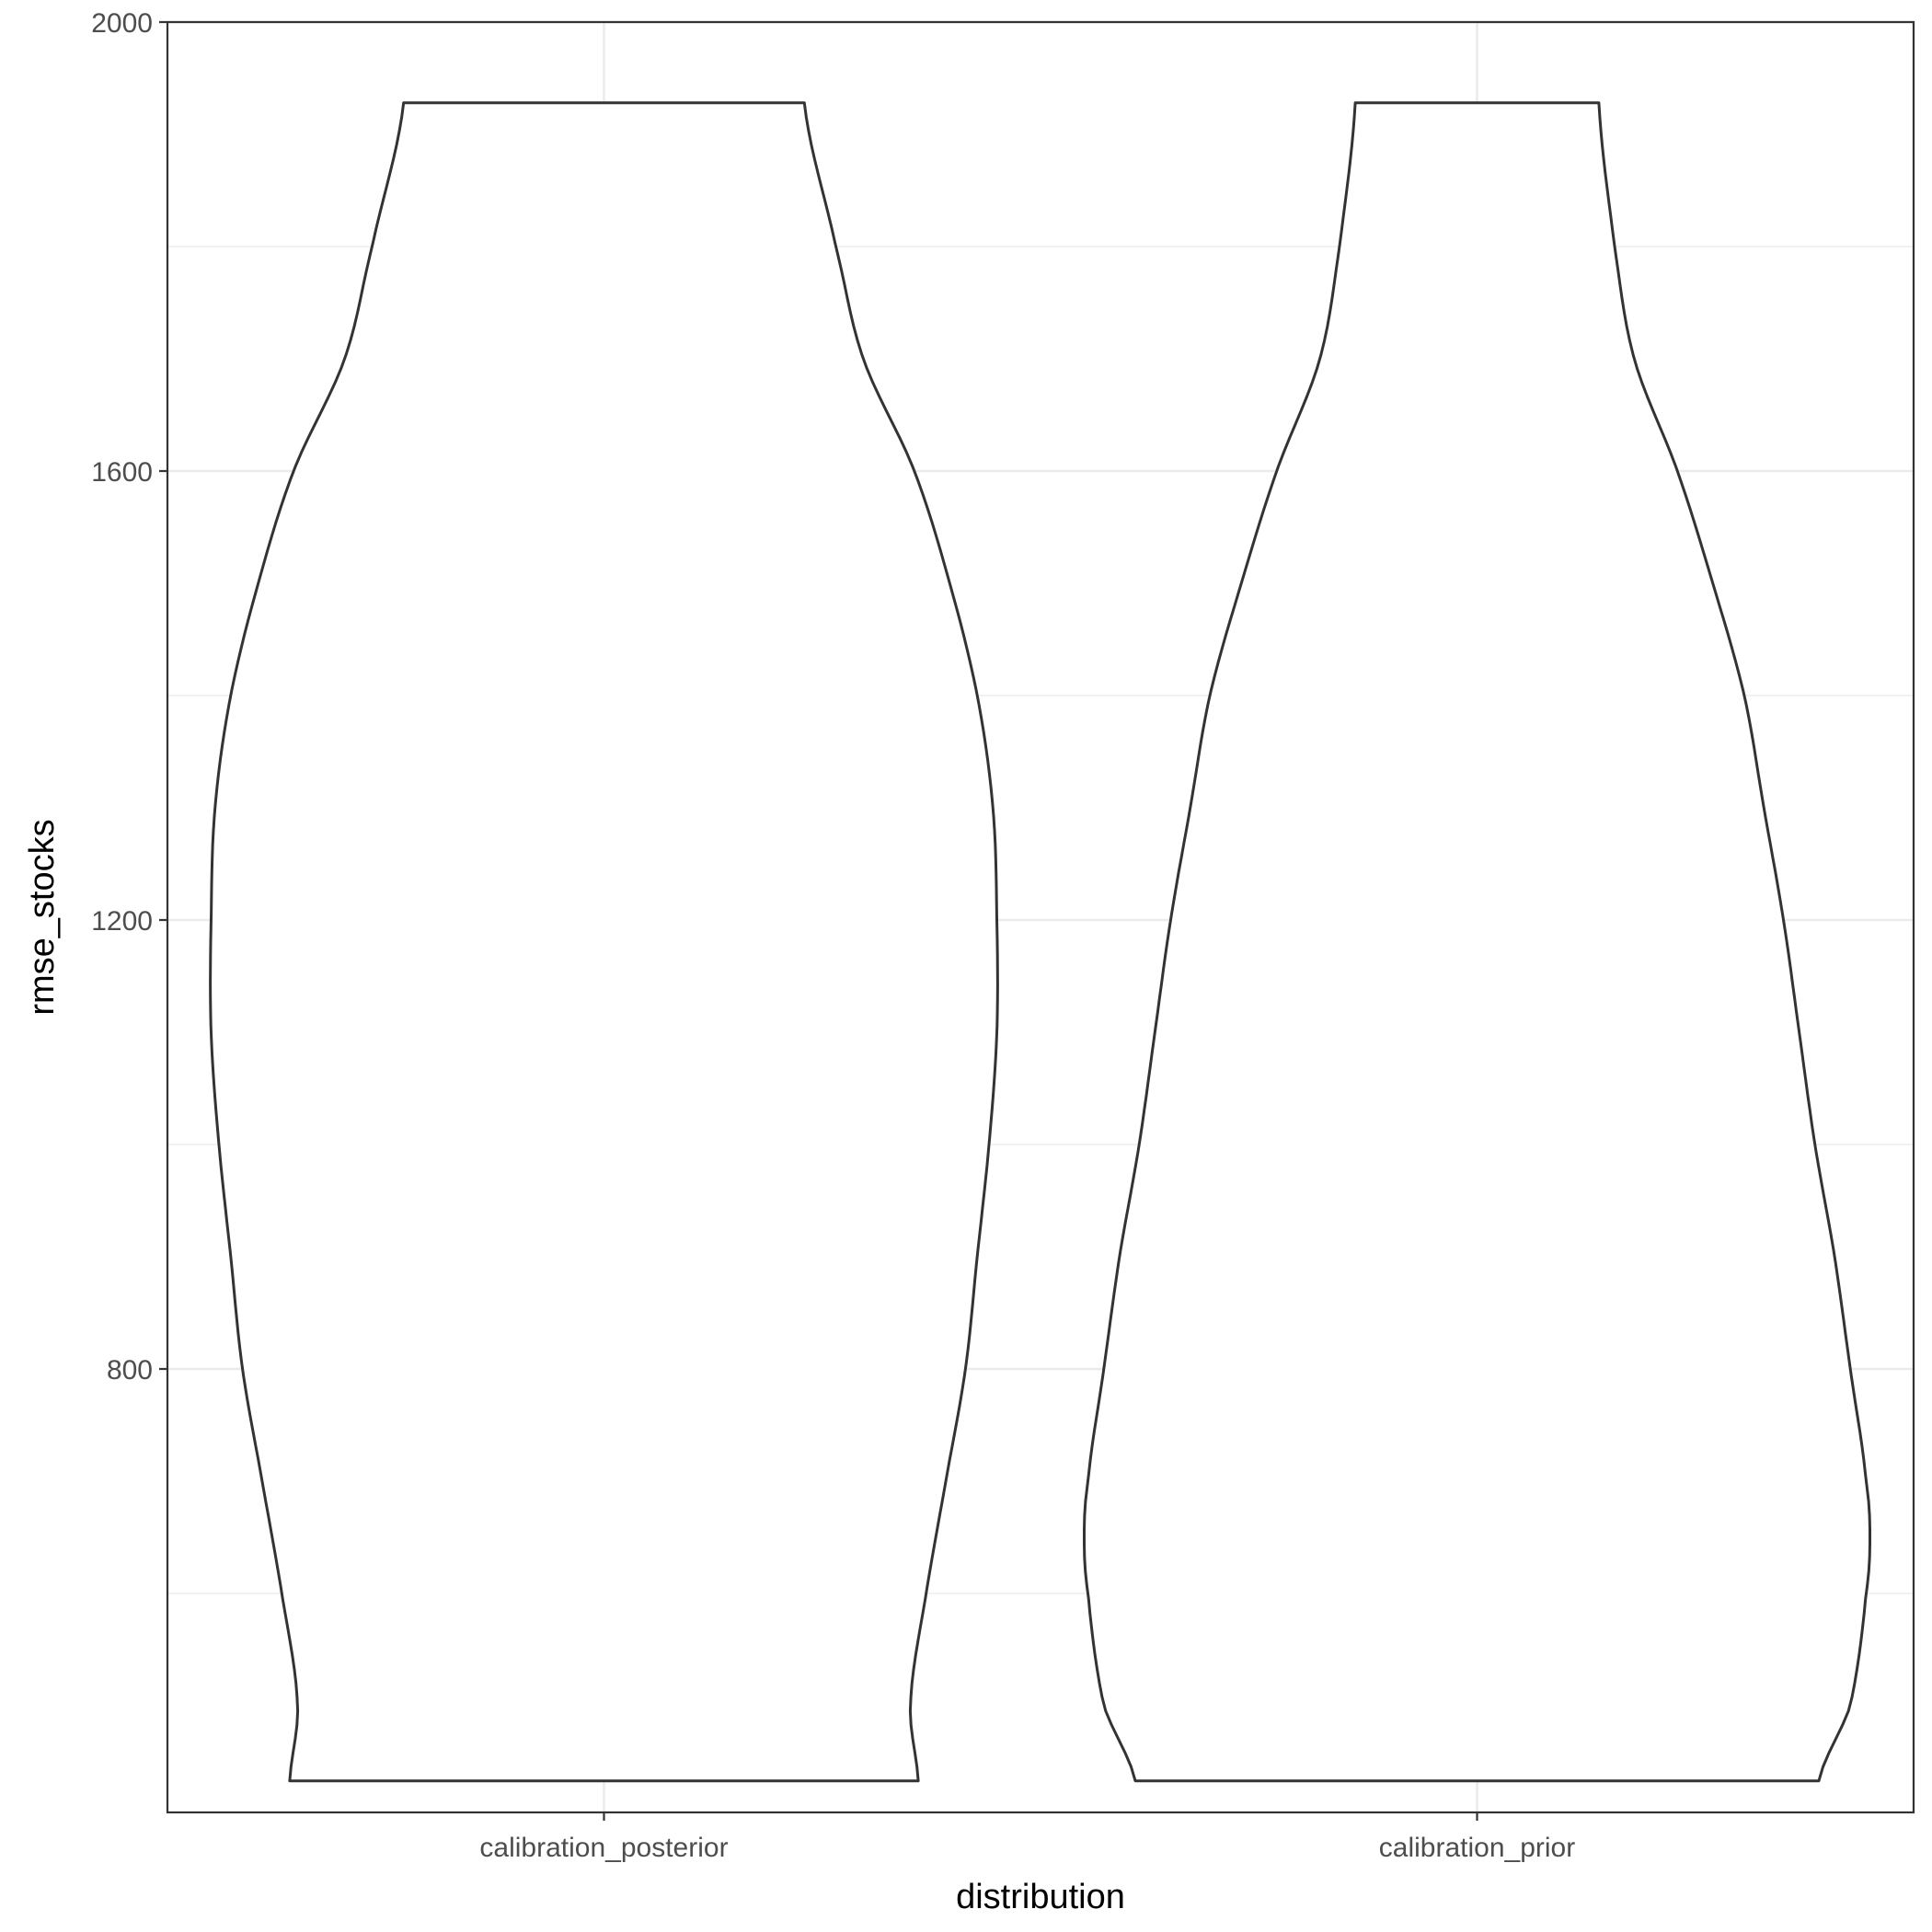 Image resolution: width=1932 pixels, height=1932 pixels. I want to click on y-axis-title: rmse_stocks, so click(42, 917).